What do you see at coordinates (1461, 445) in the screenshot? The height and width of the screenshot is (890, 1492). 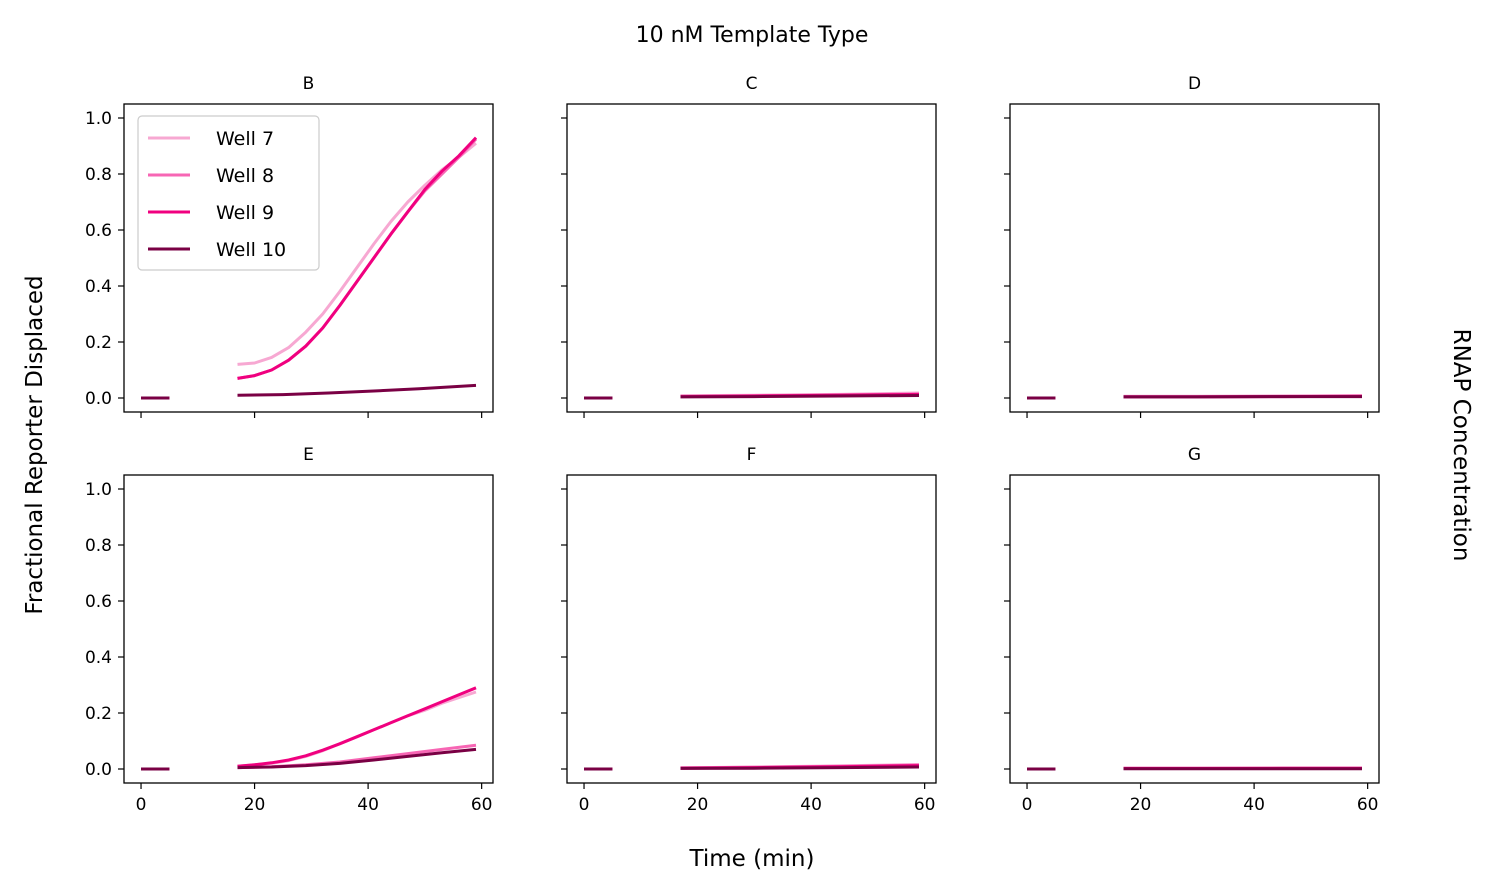 I see `right-axis-label: RNAP Concentration` at bounding box center [1461, 445].